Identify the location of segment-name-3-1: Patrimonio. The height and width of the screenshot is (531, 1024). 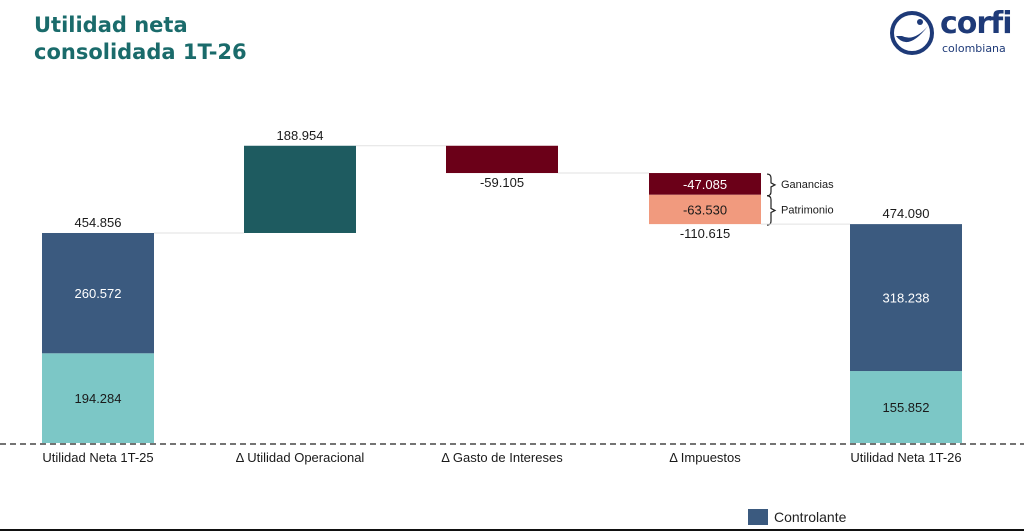
(807, 210).